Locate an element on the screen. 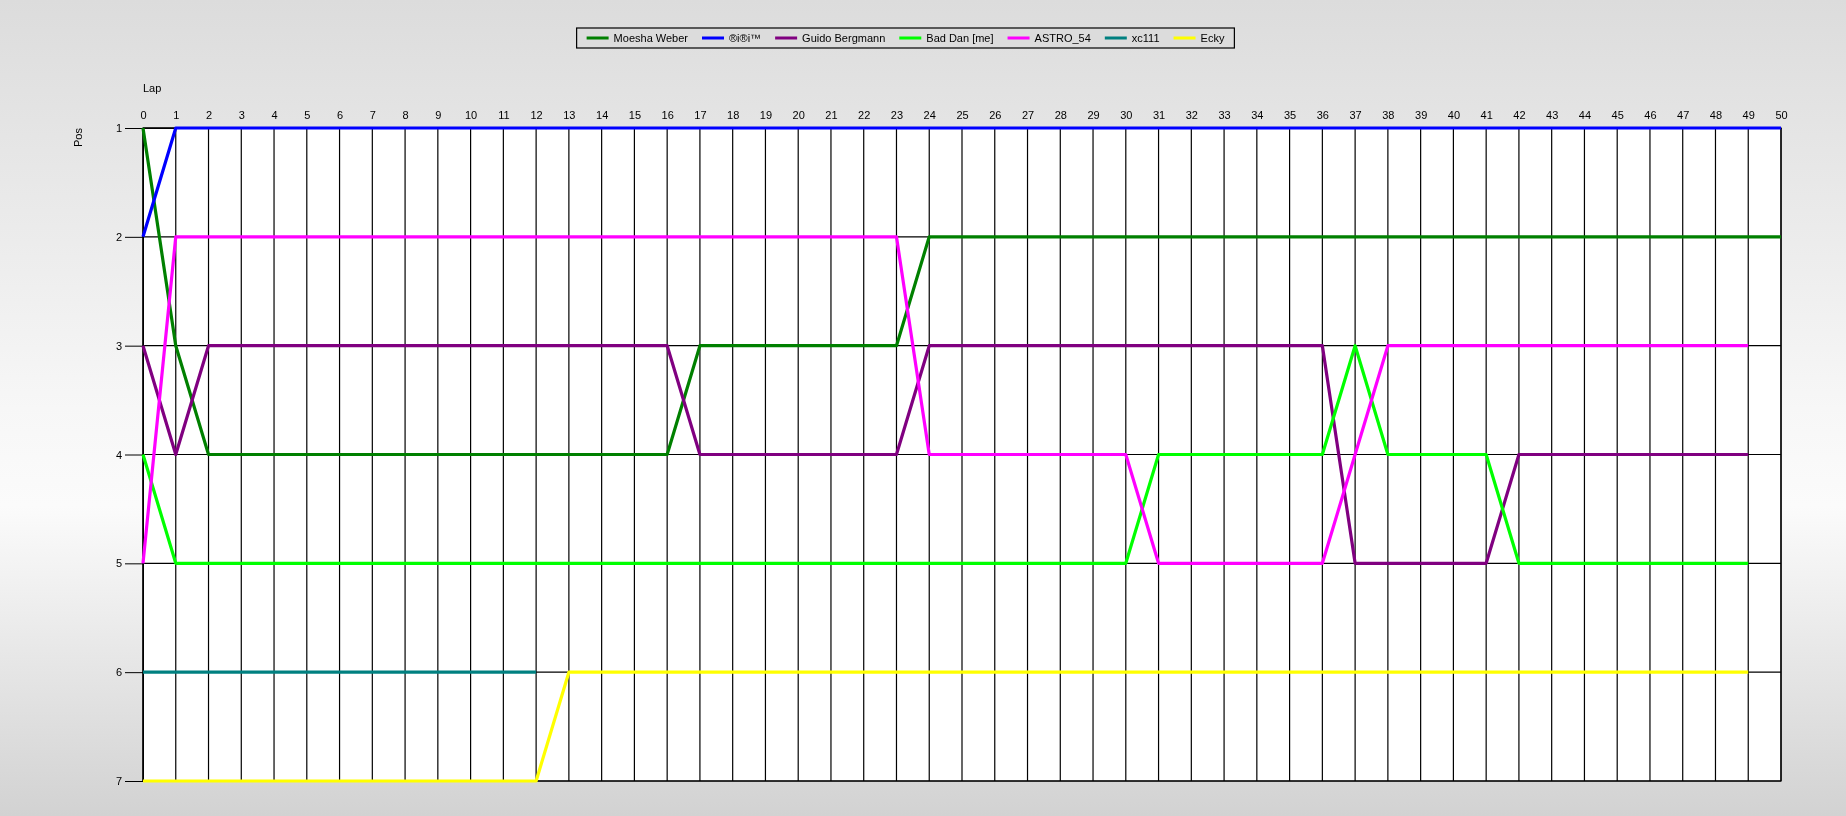 The height and width of the screenshot is (816, 1846). x-tick-label: 40 is located at coordinates (1454, 115).